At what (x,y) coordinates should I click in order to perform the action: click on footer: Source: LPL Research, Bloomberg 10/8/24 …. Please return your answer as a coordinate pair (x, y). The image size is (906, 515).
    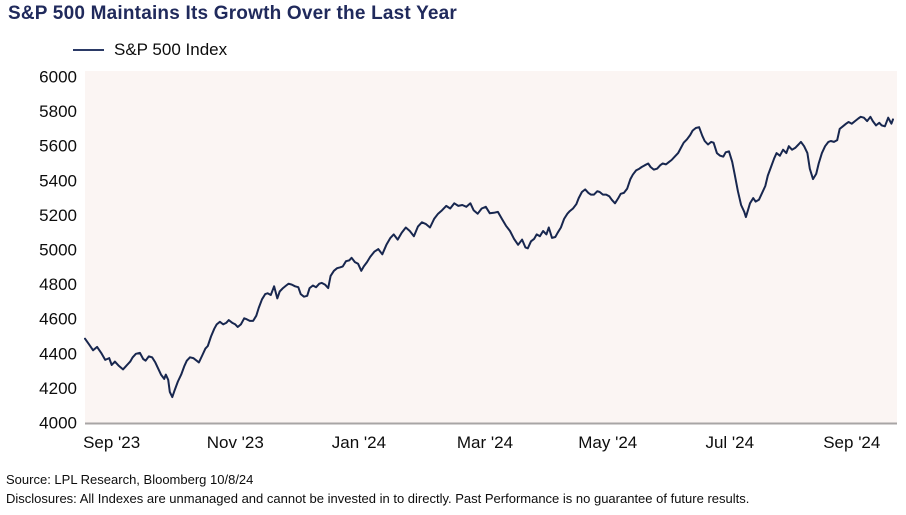
    Looking at the image, I should click on (453, 489).